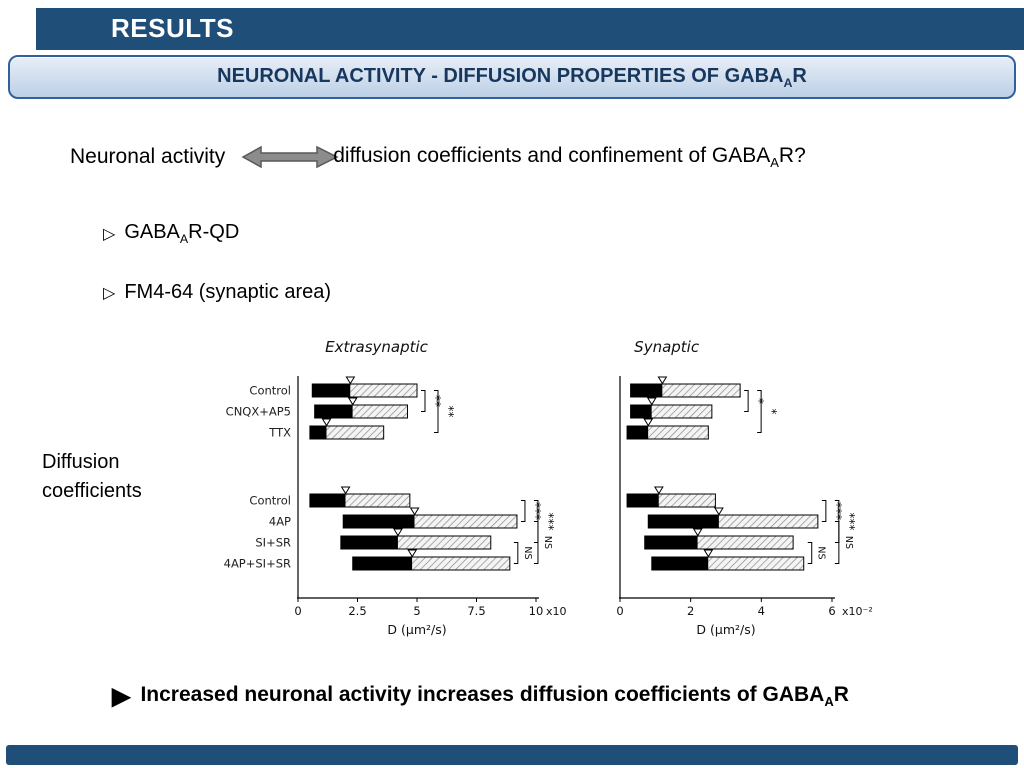 The width and height of the screenshot is (1024, 768). What do you see at coordinates (512, 755) in the screenshot?
I see `footer-bar` at bounding box center [512, 755].